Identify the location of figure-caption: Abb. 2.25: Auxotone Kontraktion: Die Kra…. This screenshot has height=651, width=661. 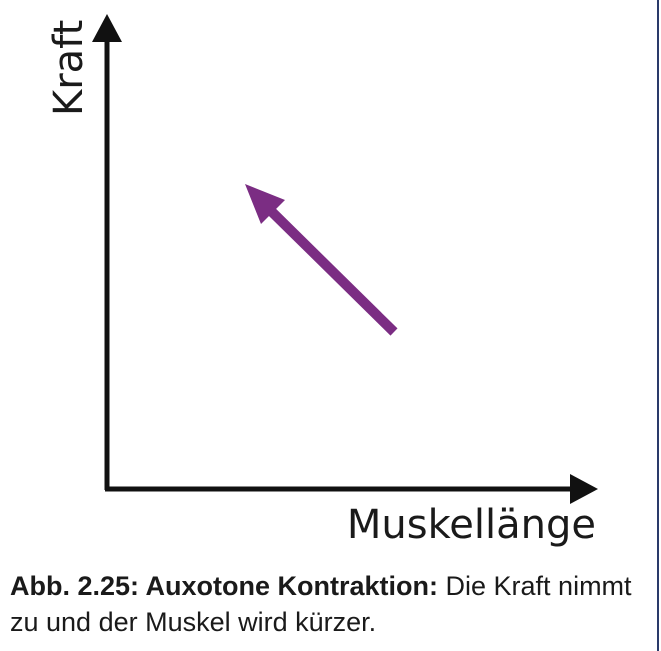
(330, 604).